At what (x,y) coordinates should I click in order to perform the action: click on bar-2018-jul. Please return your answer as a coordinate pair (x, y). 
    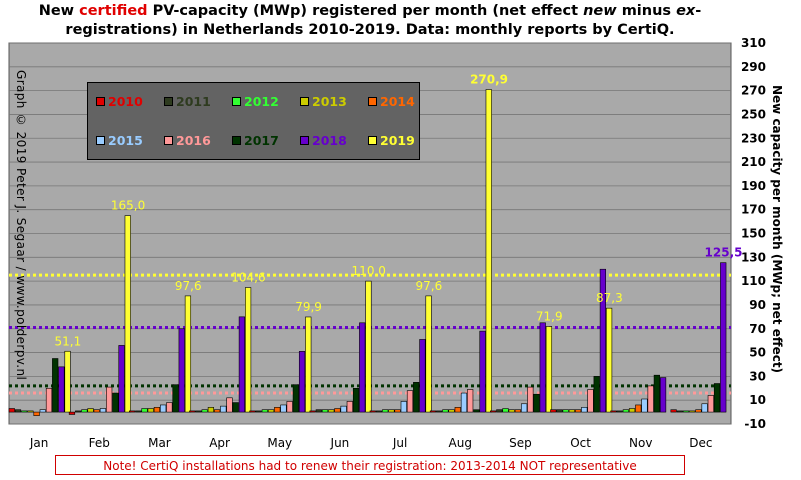
    Looking at the image, I should click on (422, 376).